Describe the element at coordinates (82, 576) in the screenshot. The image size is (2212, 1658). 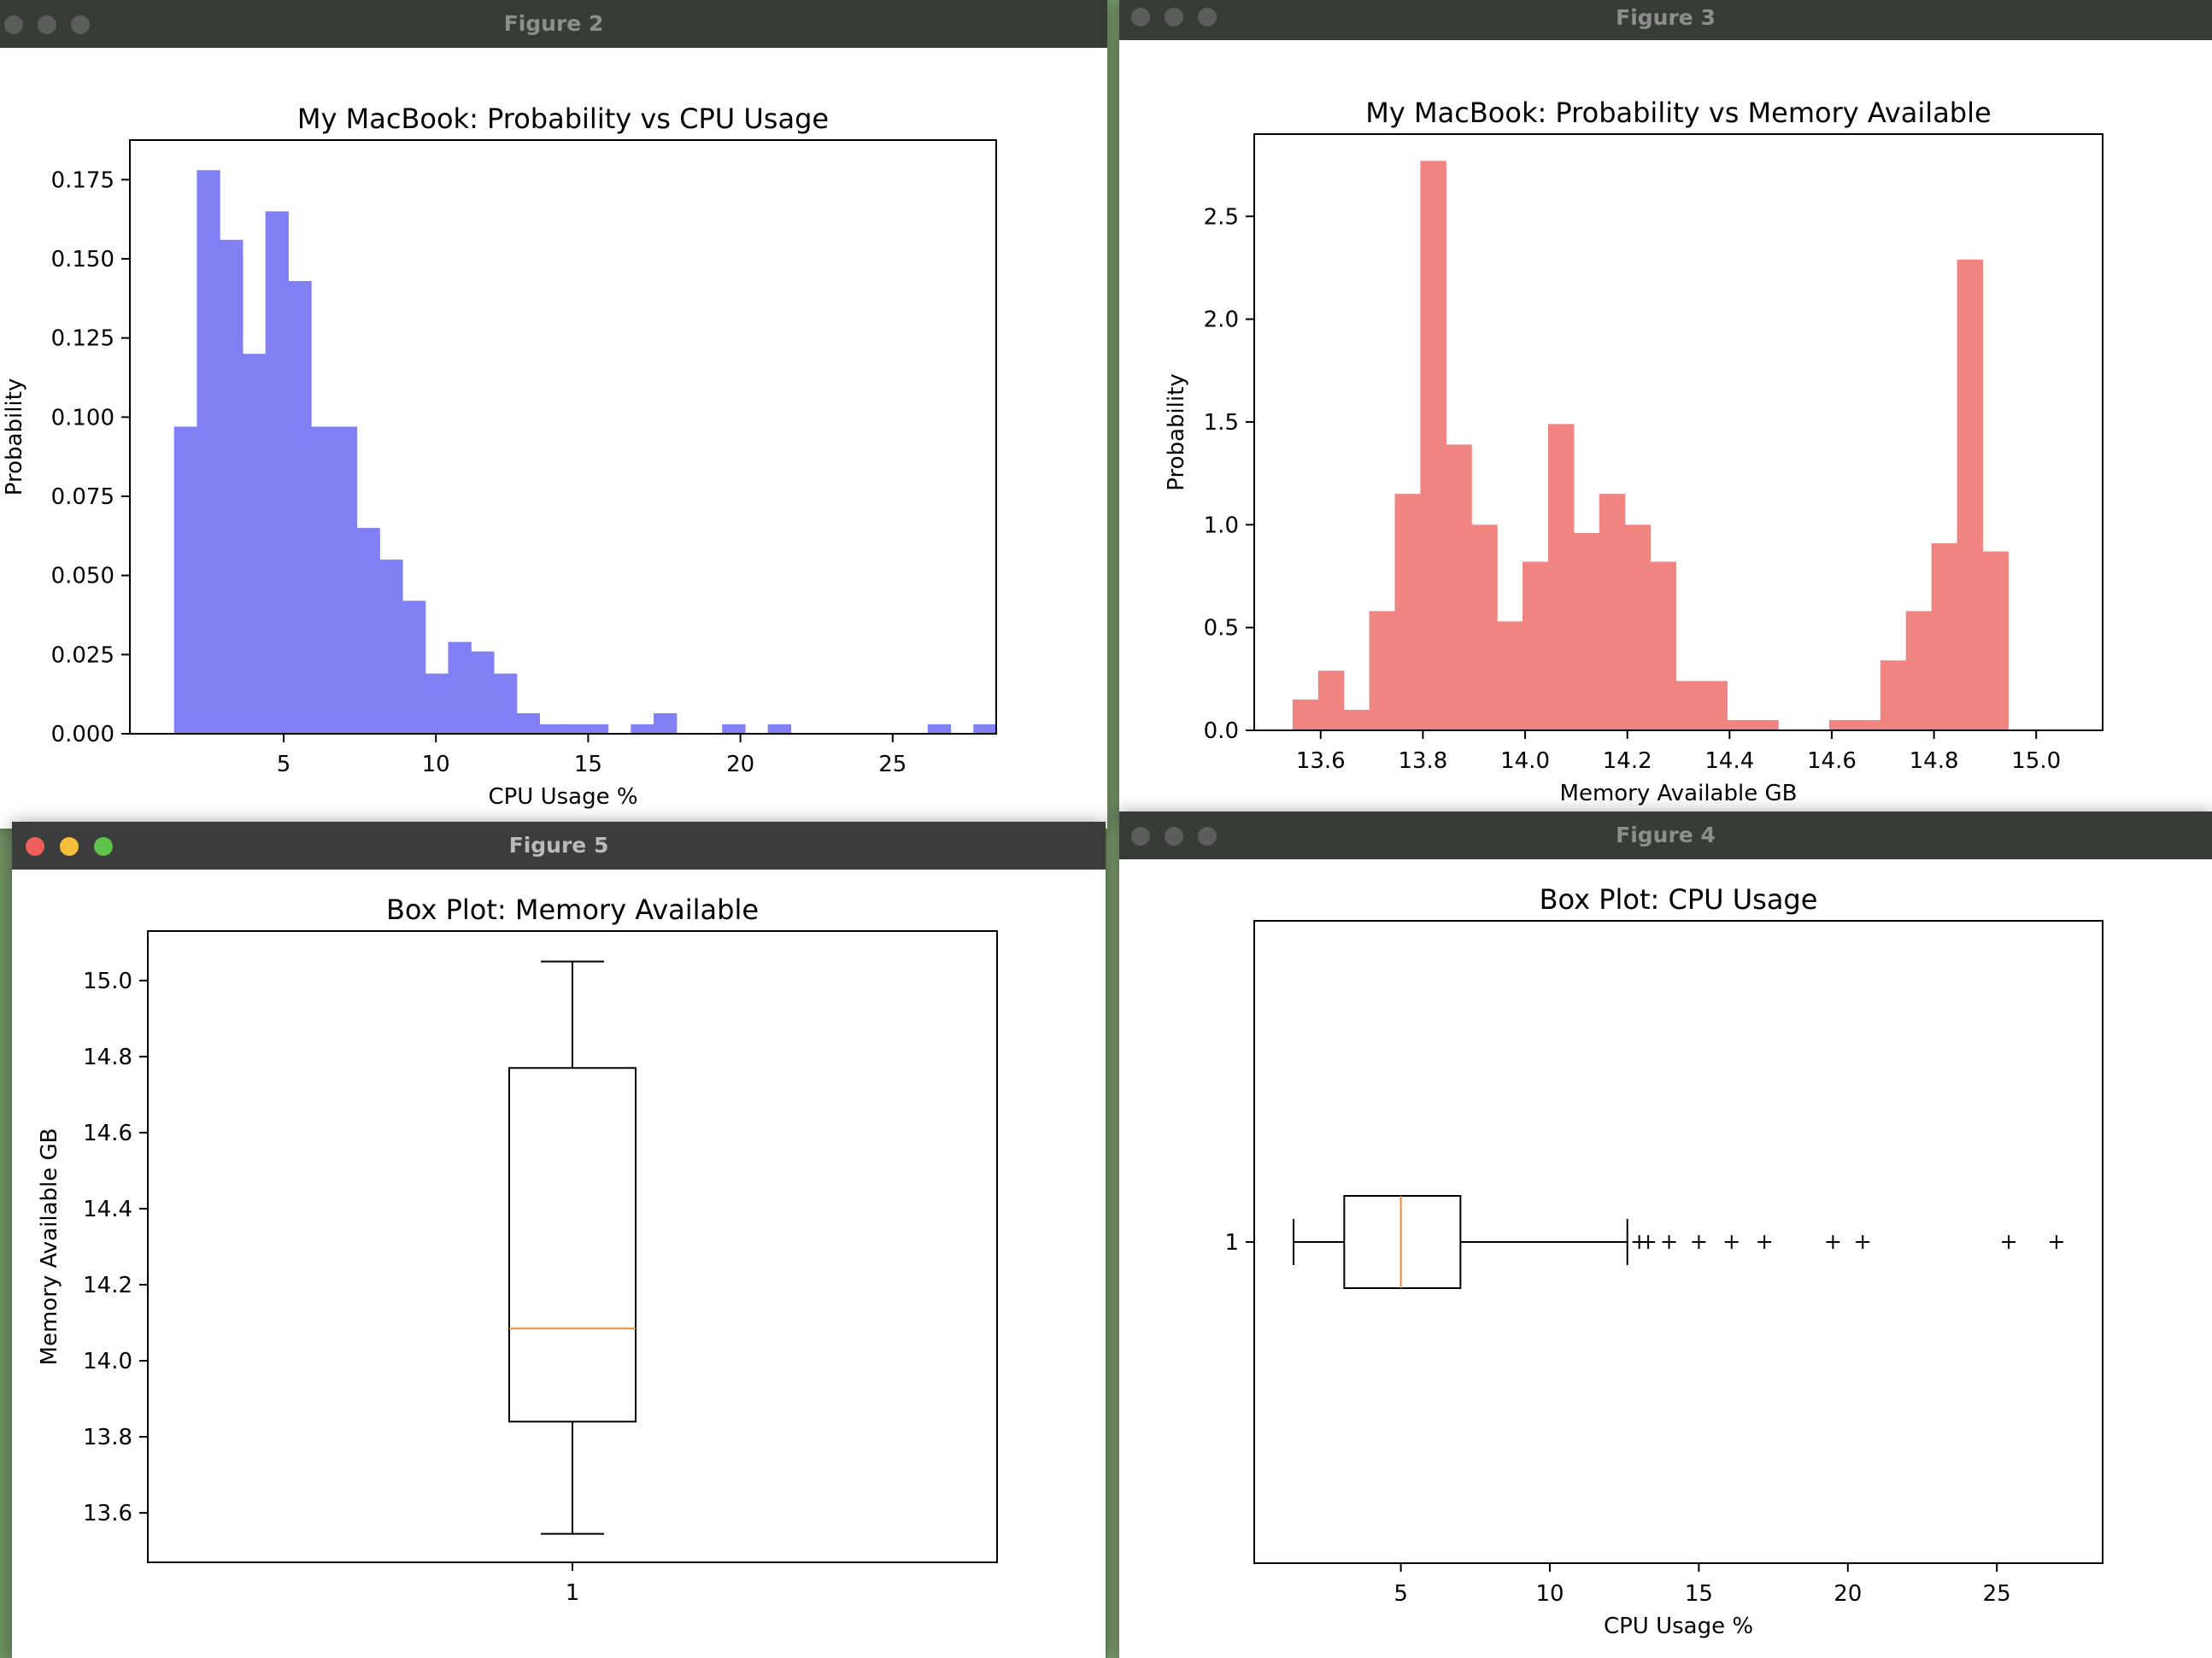
I see `y-tick-label: 0.050` at that location.